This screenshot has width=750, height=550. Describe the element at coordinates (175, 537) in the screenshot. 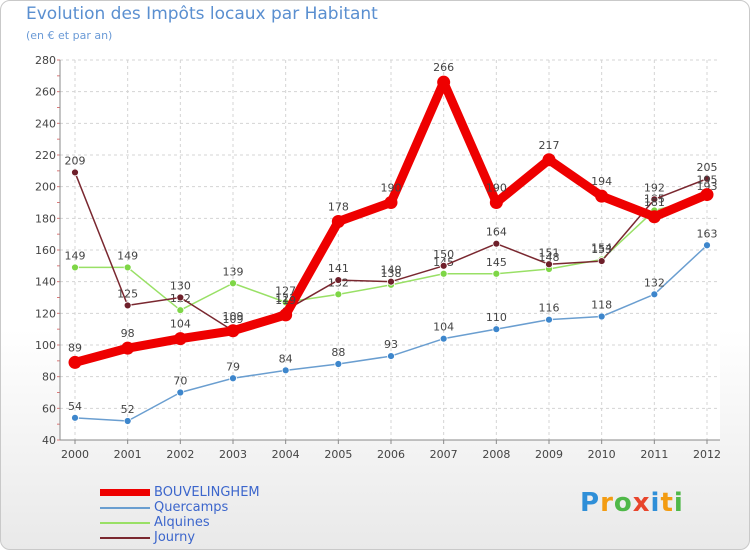

I see `legend-label-journy: Journy` at that location.